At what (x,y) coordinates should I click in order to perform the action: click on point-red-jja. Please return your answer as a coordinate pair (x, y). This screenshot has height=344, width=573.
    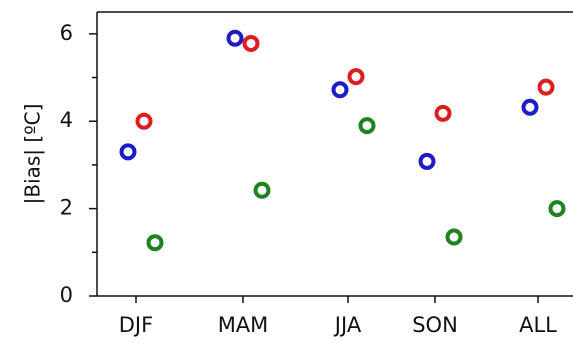
    Looking at the image, I should click on (356, 77).